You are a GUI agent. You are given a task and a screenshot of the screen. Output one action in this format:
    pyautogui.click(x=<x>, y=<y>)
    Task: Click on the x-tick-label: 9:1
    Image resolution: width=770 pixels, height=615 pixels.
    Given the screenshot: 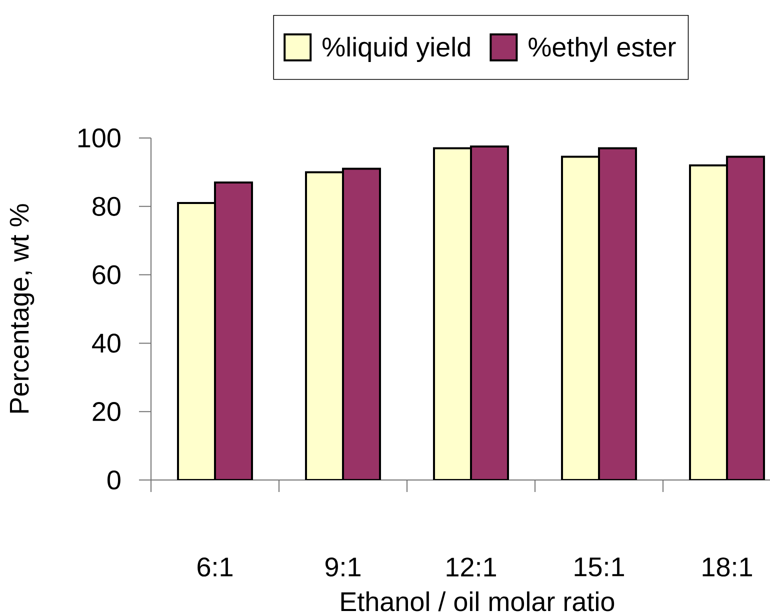 What is the action you would take?
    pyautogui.click(x=343, y=567)
    